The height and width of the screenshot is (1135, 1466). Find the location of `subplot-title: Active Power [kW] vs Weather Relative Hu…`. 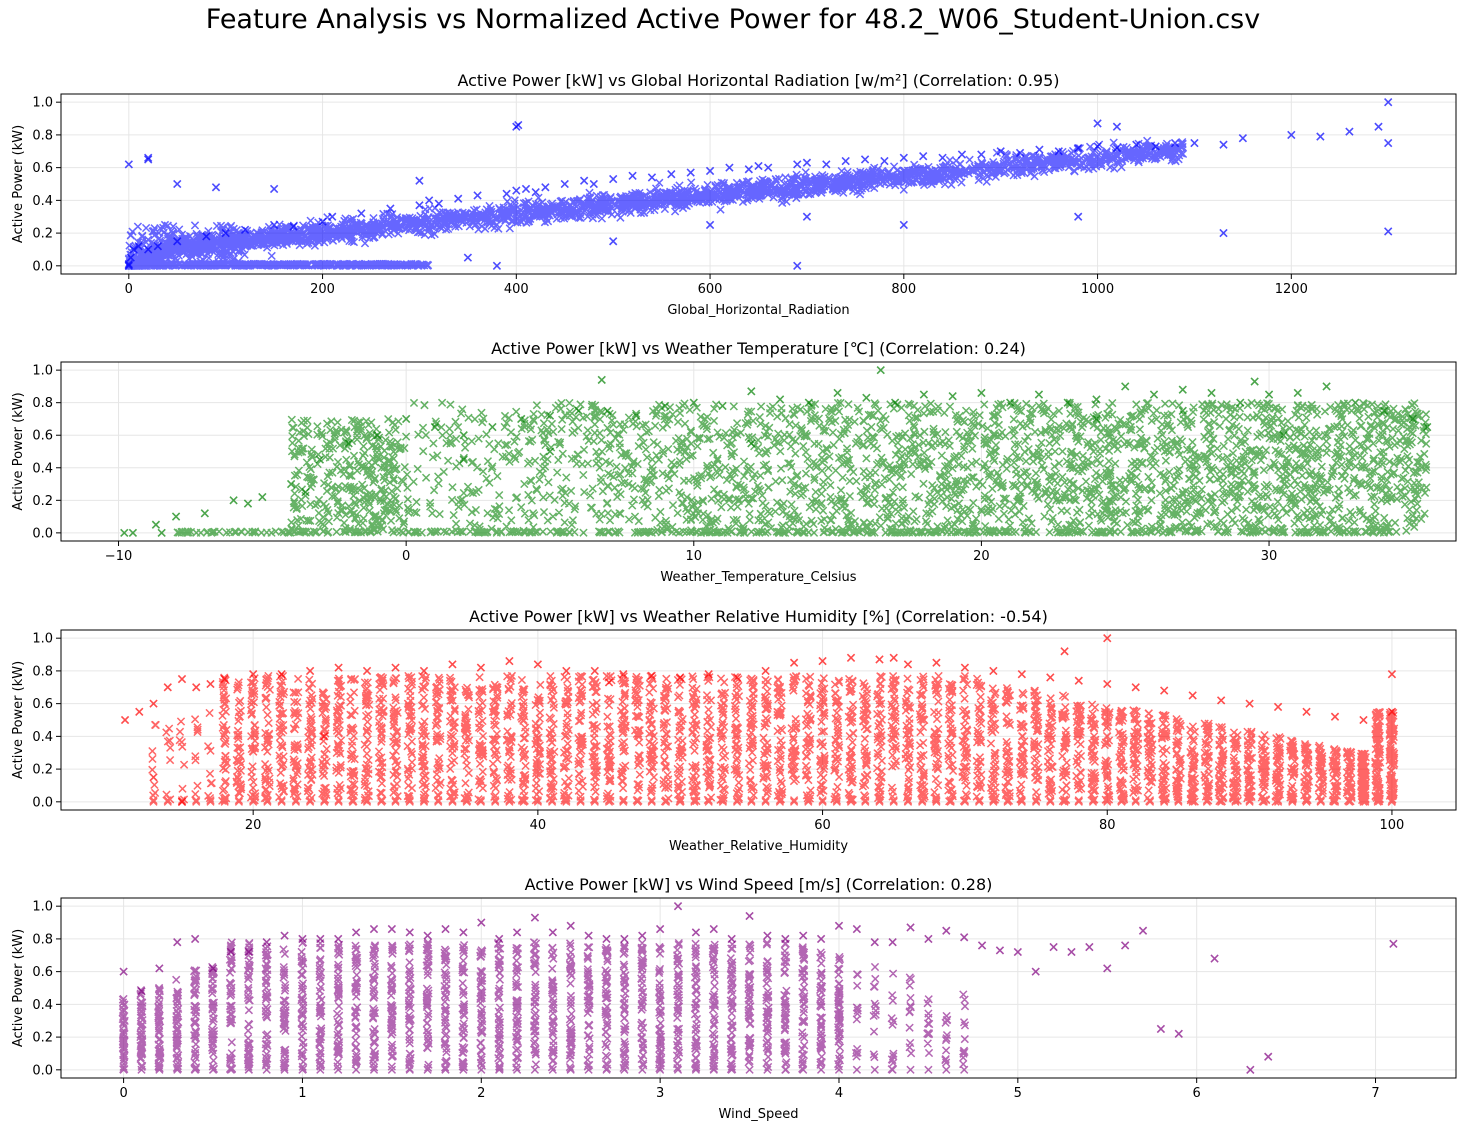

subplot-title: Active Power [kW] vs Weather Relative Hu… is located at coordinates (758, 616).